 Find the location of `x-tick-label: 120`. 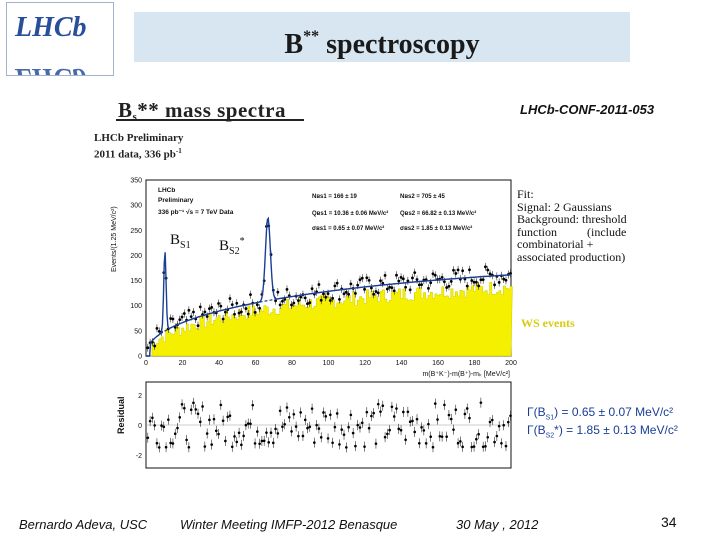

x-tick-label: 120 is located at coordinates (365, 363).